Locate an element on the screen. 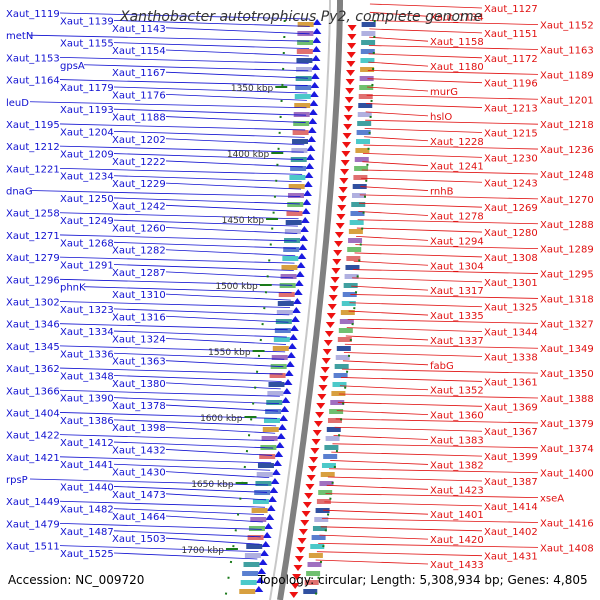 The image size is (600, 600). right-gene-label: Xaut_1420 is located at coordinates (457, 540).